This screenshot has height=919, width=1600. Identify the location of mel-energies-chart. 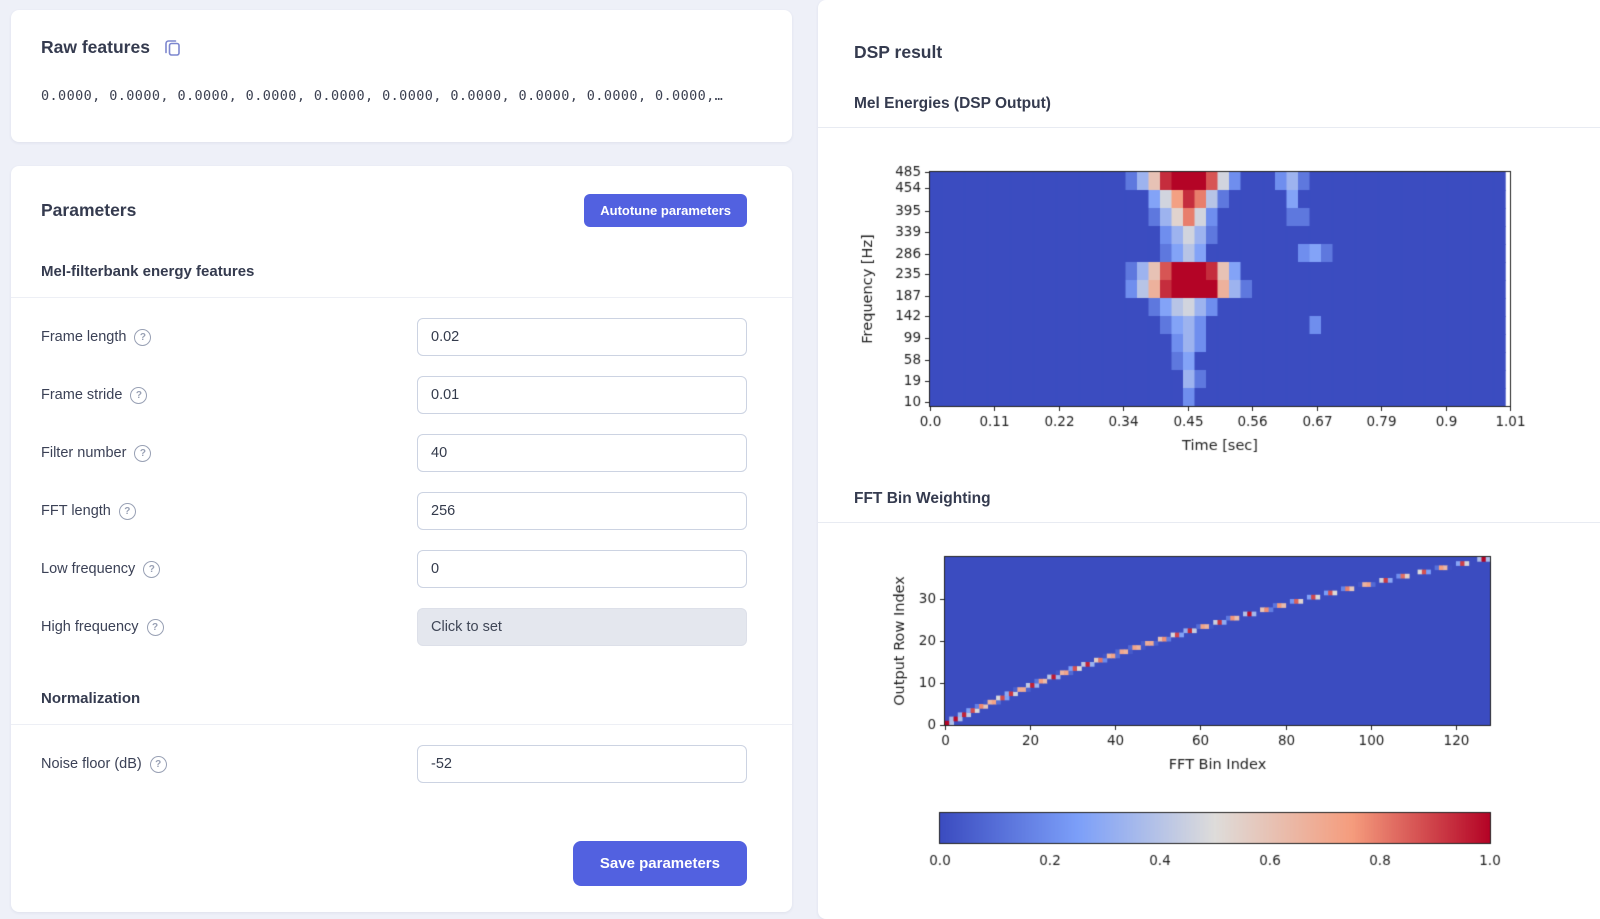
(1180, 308).